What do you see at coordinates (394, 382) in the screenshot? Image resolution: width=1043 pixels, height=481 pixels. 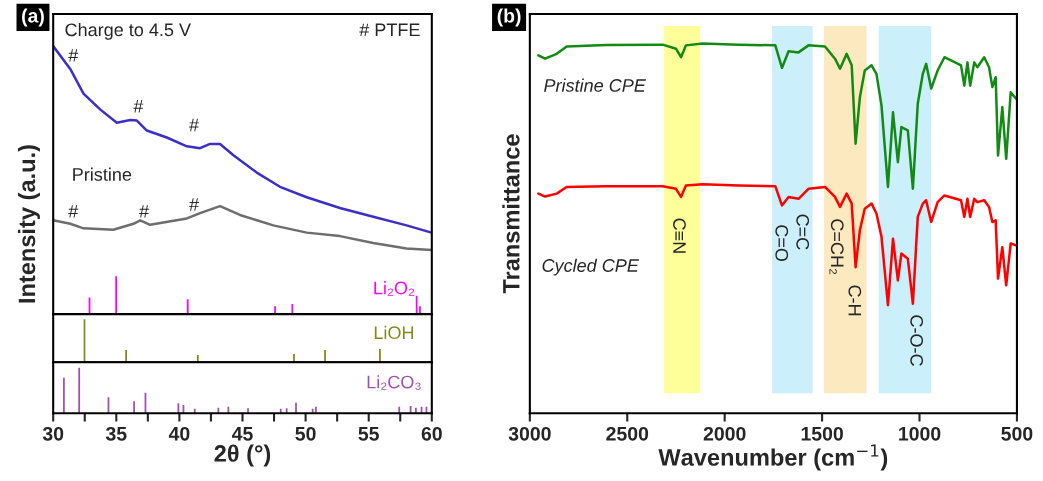 I see `series-label: Li₂CO₃` at bounding box center [394, 382].